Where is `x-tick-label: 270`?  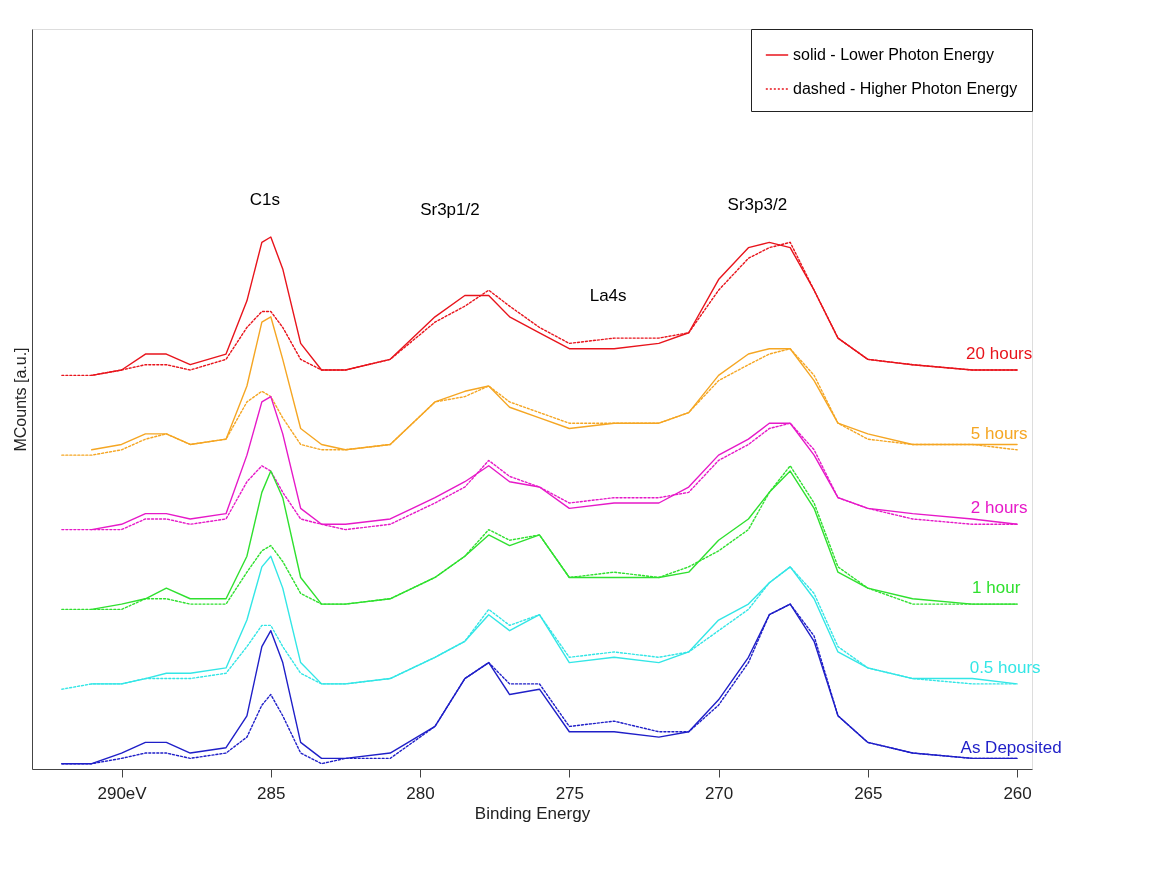 x-tick-label: 270 is located at coordinates (719, 793).